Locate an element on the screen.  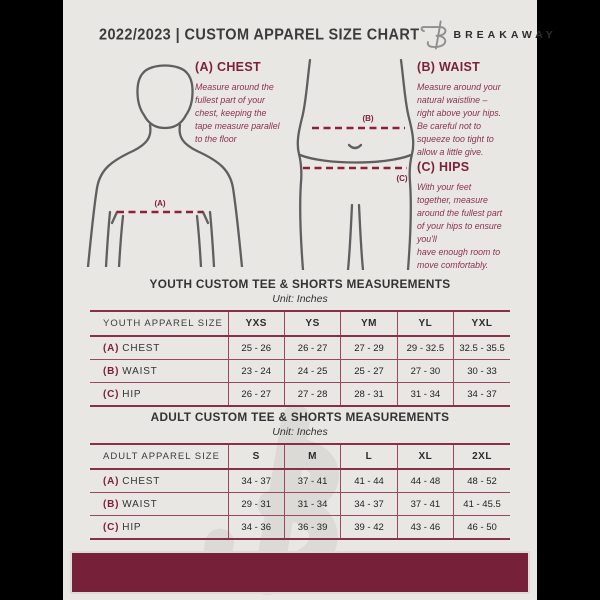
column-header: YXS is located at coordinates (256, 324).